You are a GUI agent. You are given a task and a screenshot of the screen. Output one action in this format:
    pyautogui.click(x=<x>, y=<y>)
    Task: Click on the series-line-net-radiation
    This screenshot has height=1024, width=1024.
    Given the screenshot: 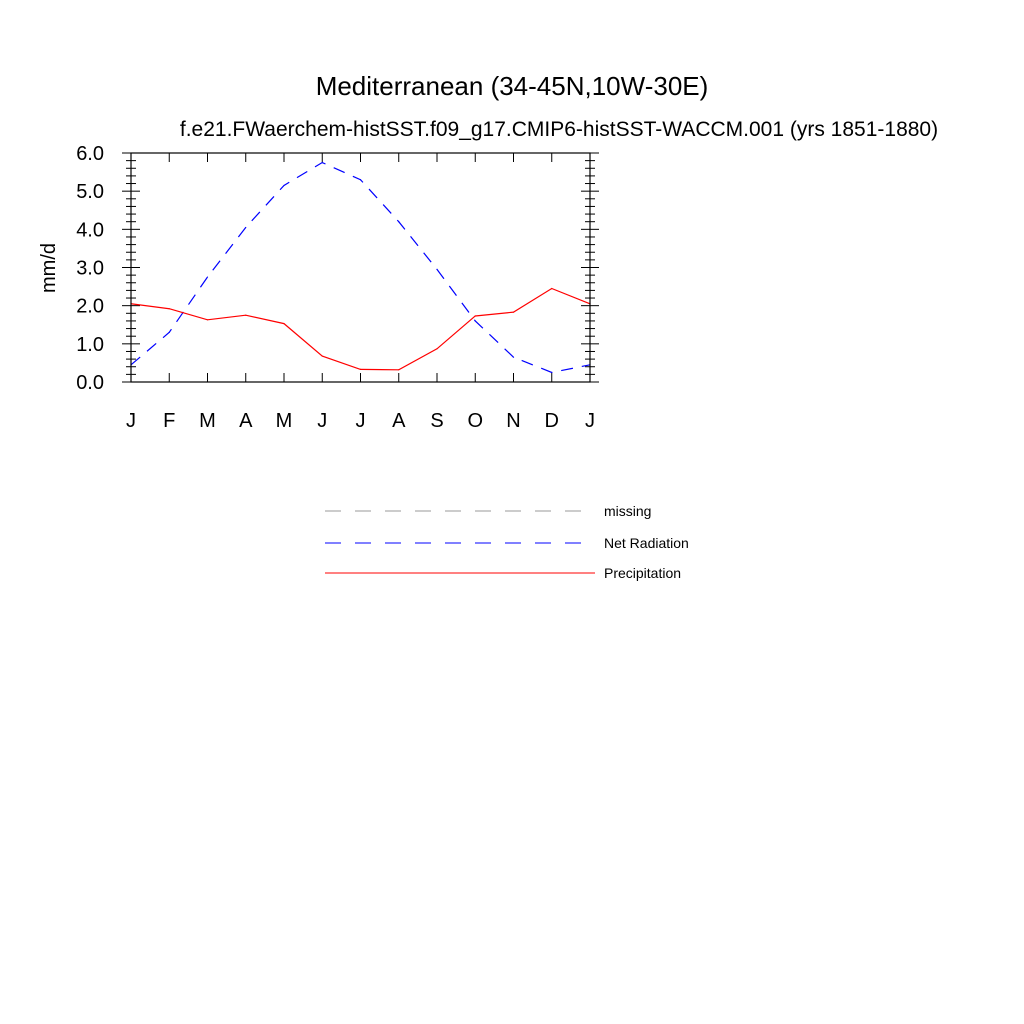 What is the action you would take?
    pyautogui.click(x=360, y=267)
    